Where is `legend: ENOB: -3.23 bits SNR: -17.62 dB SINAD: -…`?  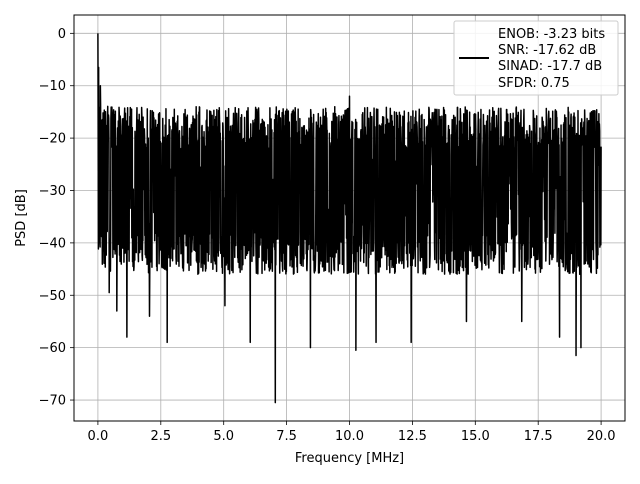
legend: ENOB: -3.23 bits SNR: -17.62 dB SINAD: -… is located at coordinates (536, 58).